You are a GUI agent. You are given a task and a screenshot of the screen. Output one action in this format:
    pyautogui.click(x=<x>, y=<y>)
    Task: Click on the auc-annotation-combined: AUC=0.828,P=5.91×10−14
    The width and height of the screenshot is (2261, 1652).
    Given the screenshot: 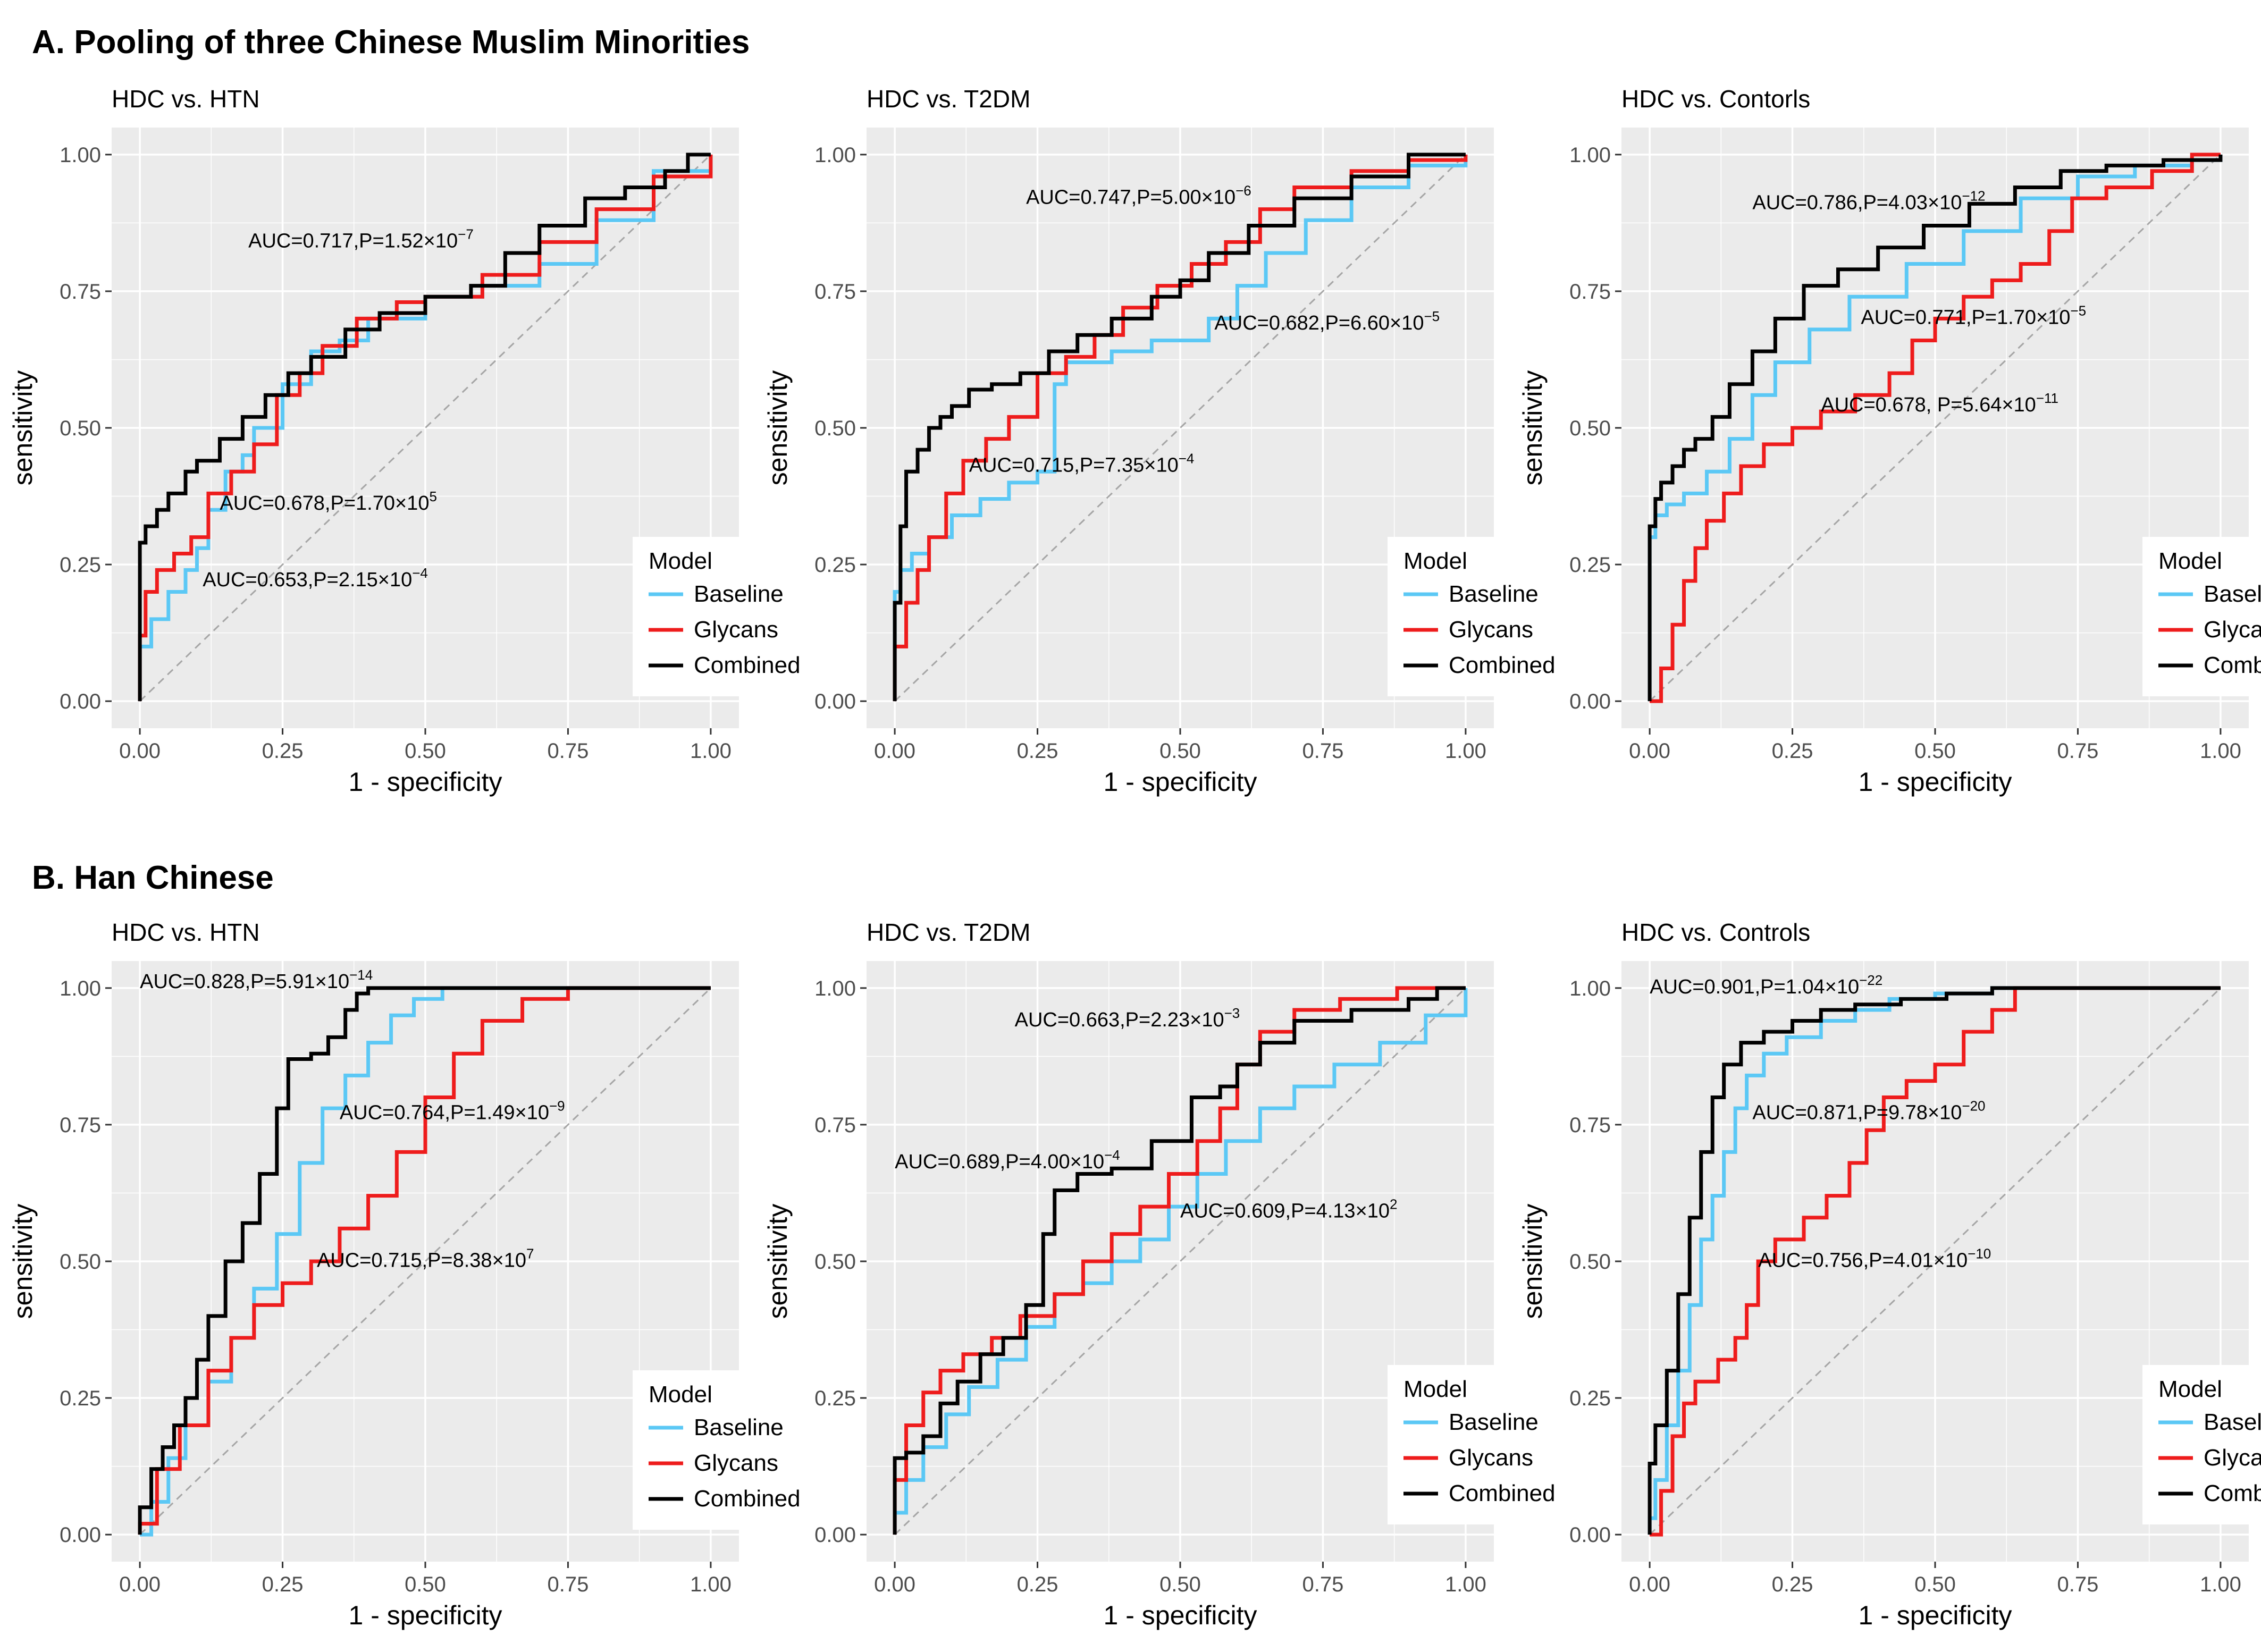 What is the action you would take?
    pyautogui.click(x=257, y=980)
    